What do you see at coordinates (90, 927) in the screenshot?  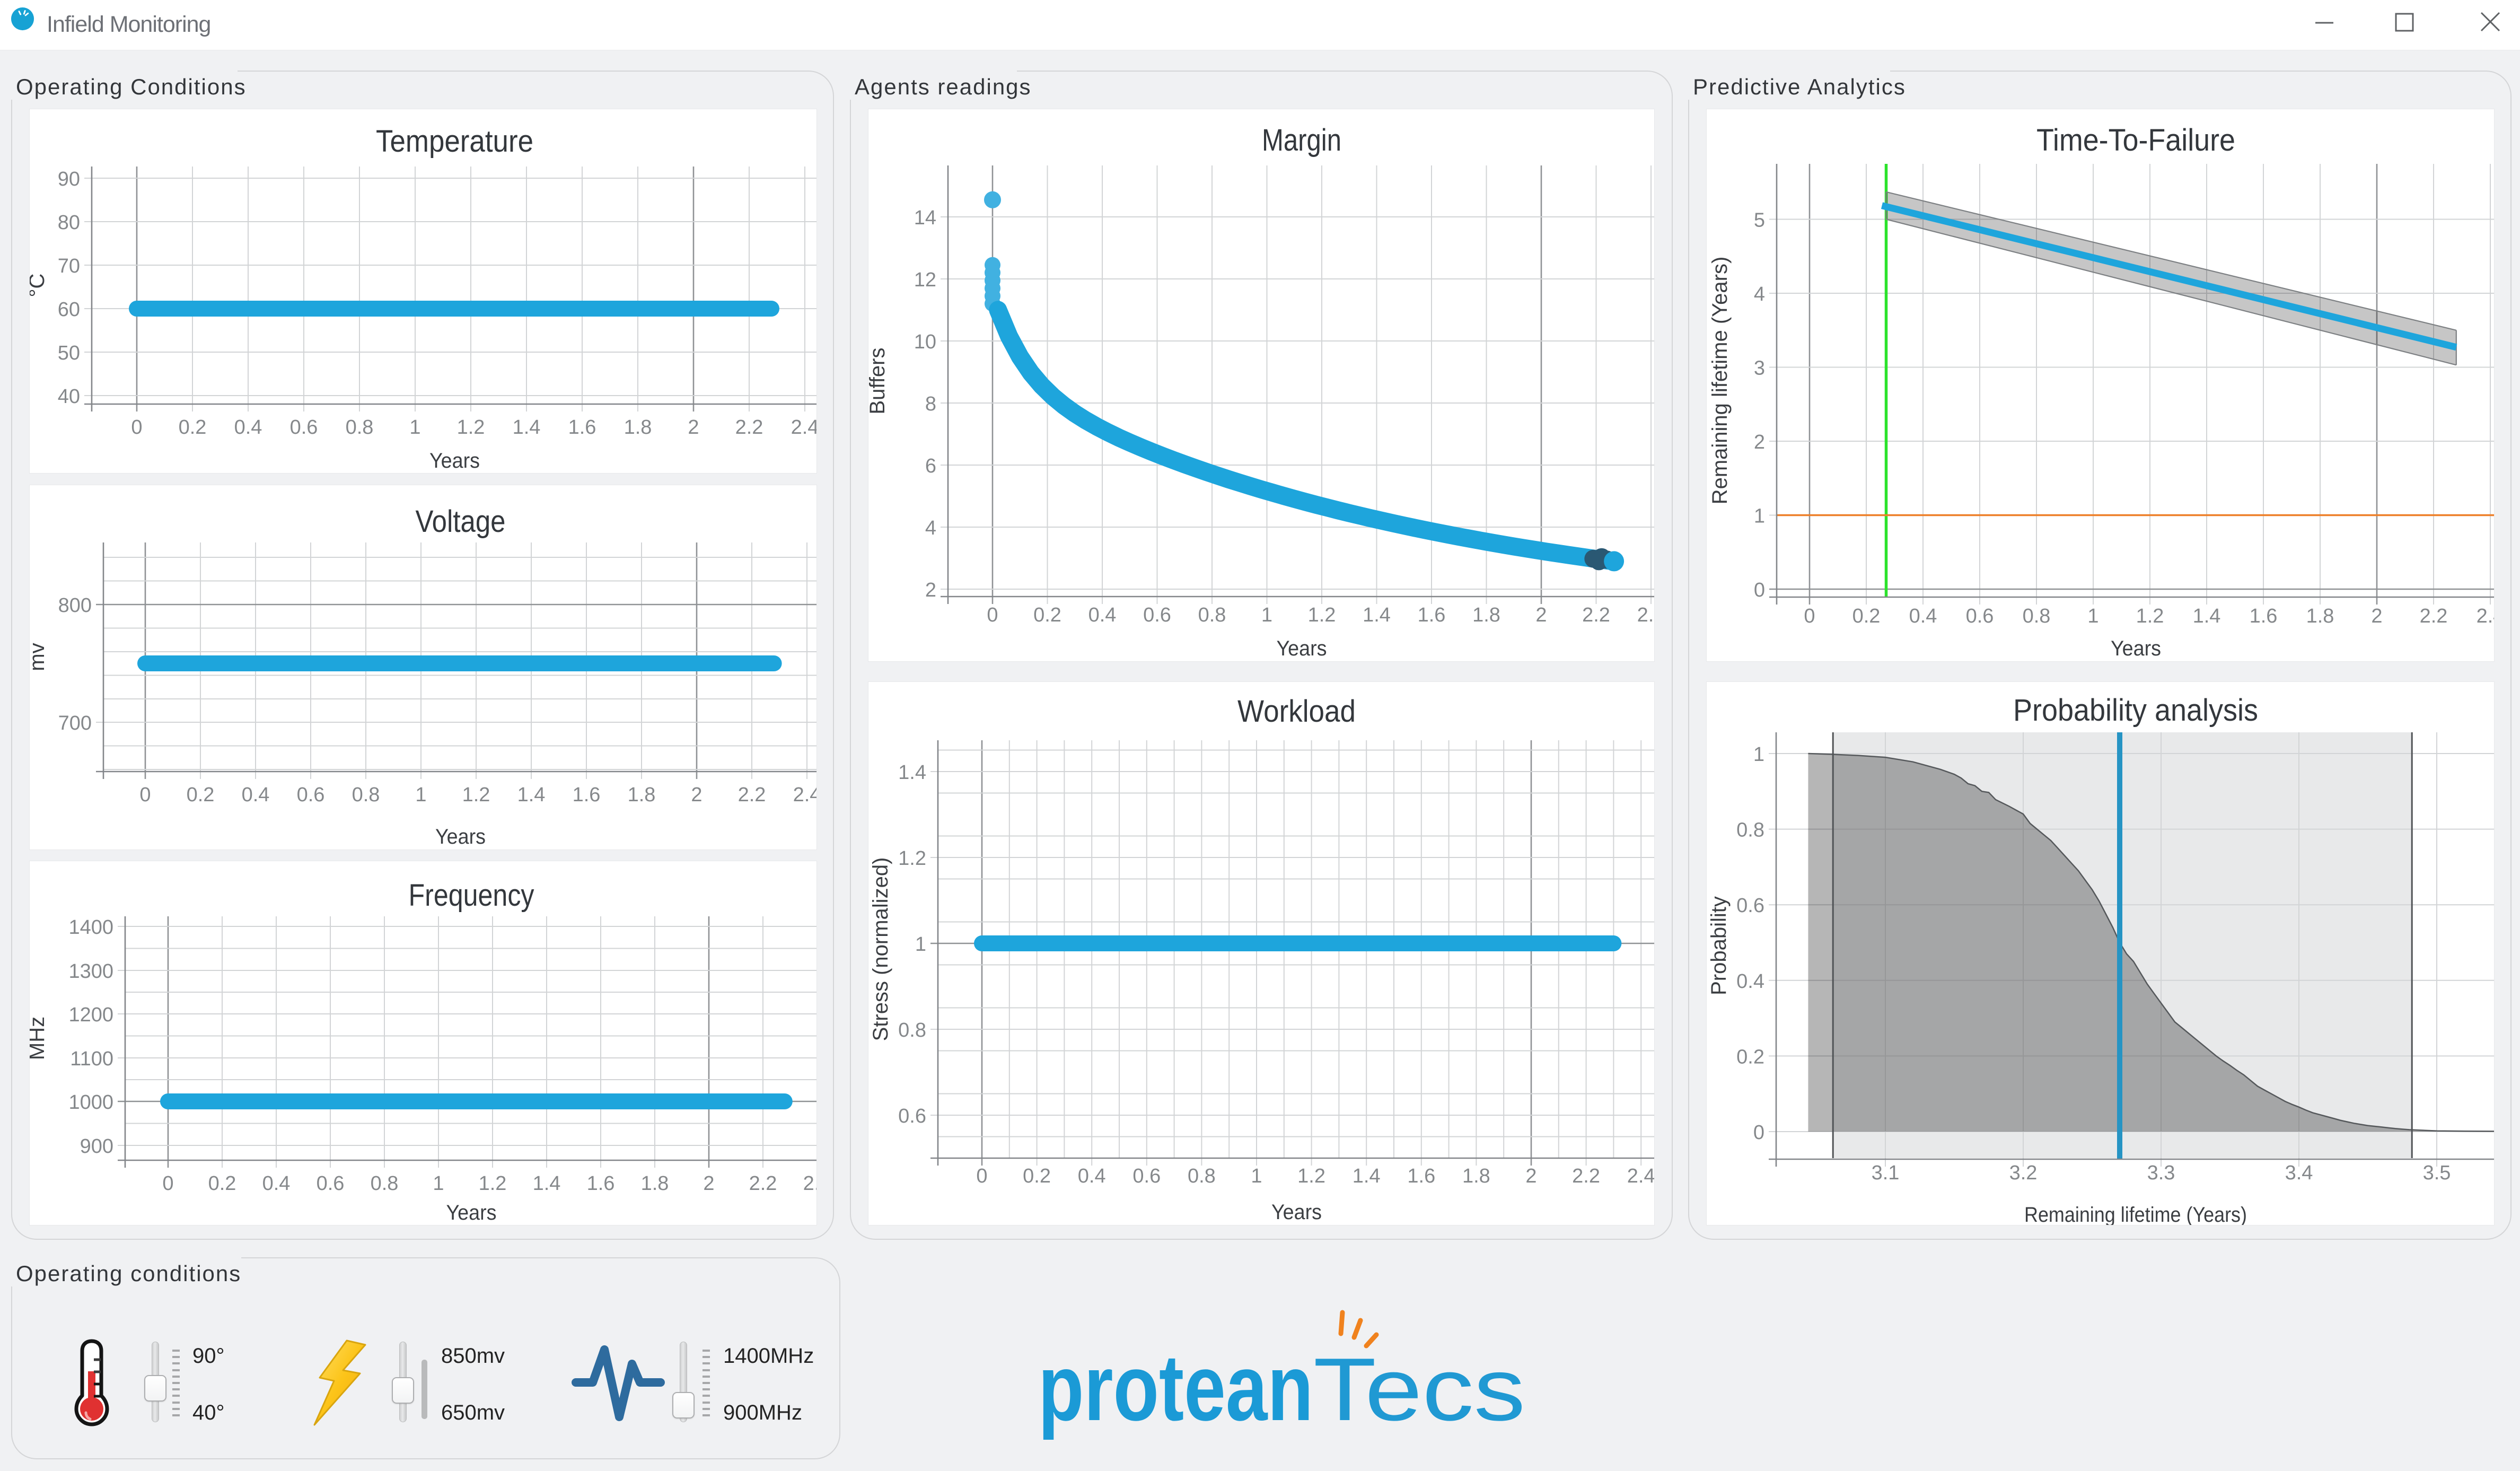 I see `svg-text: 1400` at bounding box center [90, 927].